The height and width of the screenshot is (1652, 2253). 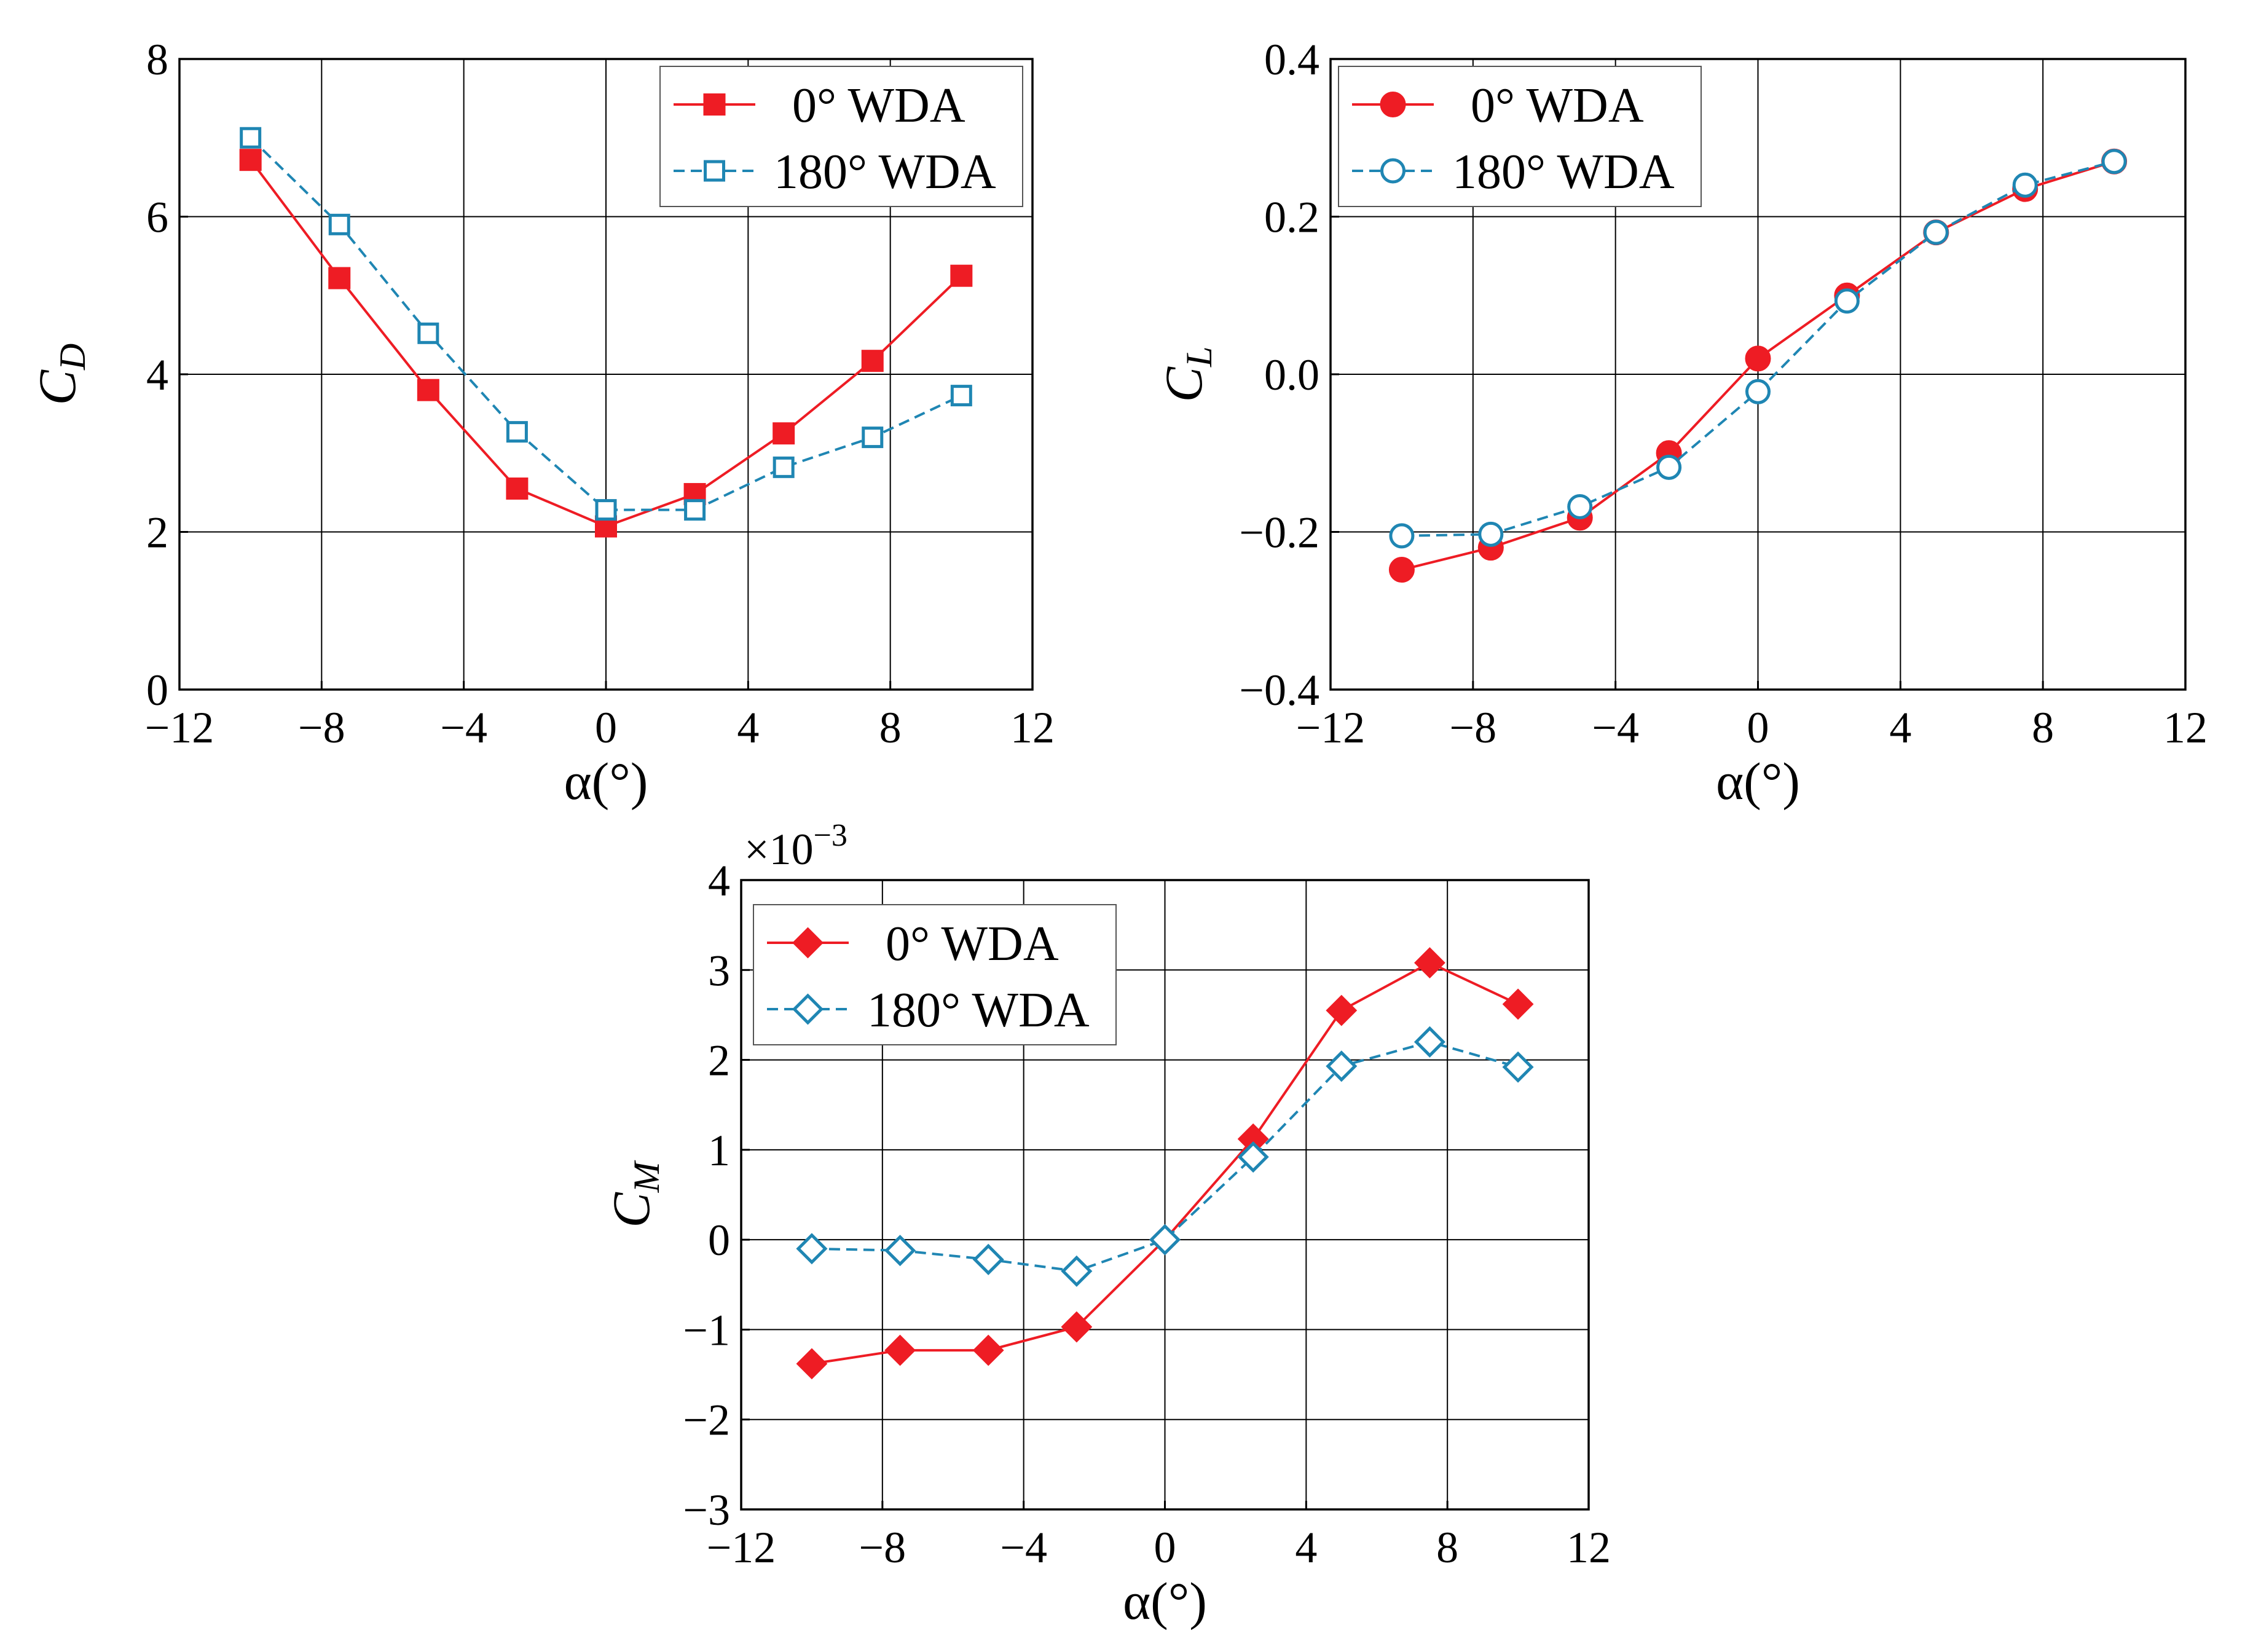 I want to click on y-tick-label: 3, so click(x=719, y=971).